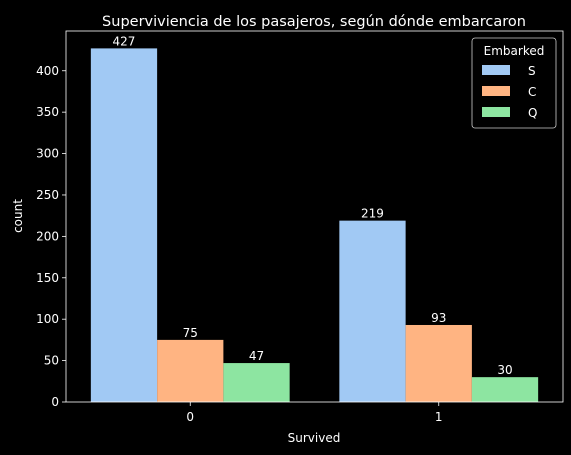 This screenshot has height=455, width=571. Describe the element at coordinates (47, 195) in the screenshot. I see `y-tick-label: 250` at that location.